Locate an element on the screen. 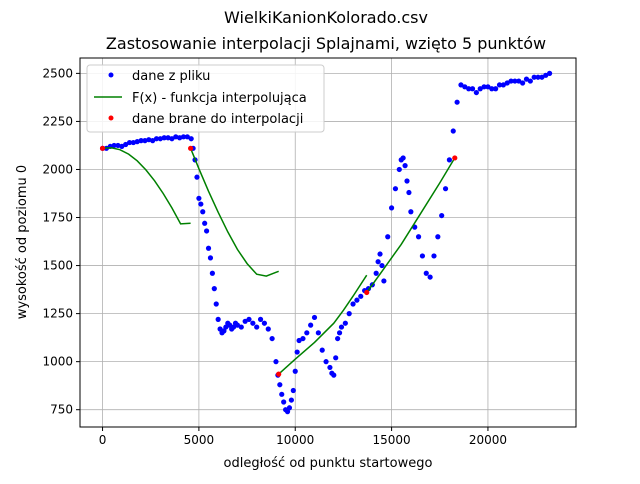 This screenshot has width=640, height=484. x-ticks: 0 5000 10000 15000 20000 is located at coordinates (303, 437).